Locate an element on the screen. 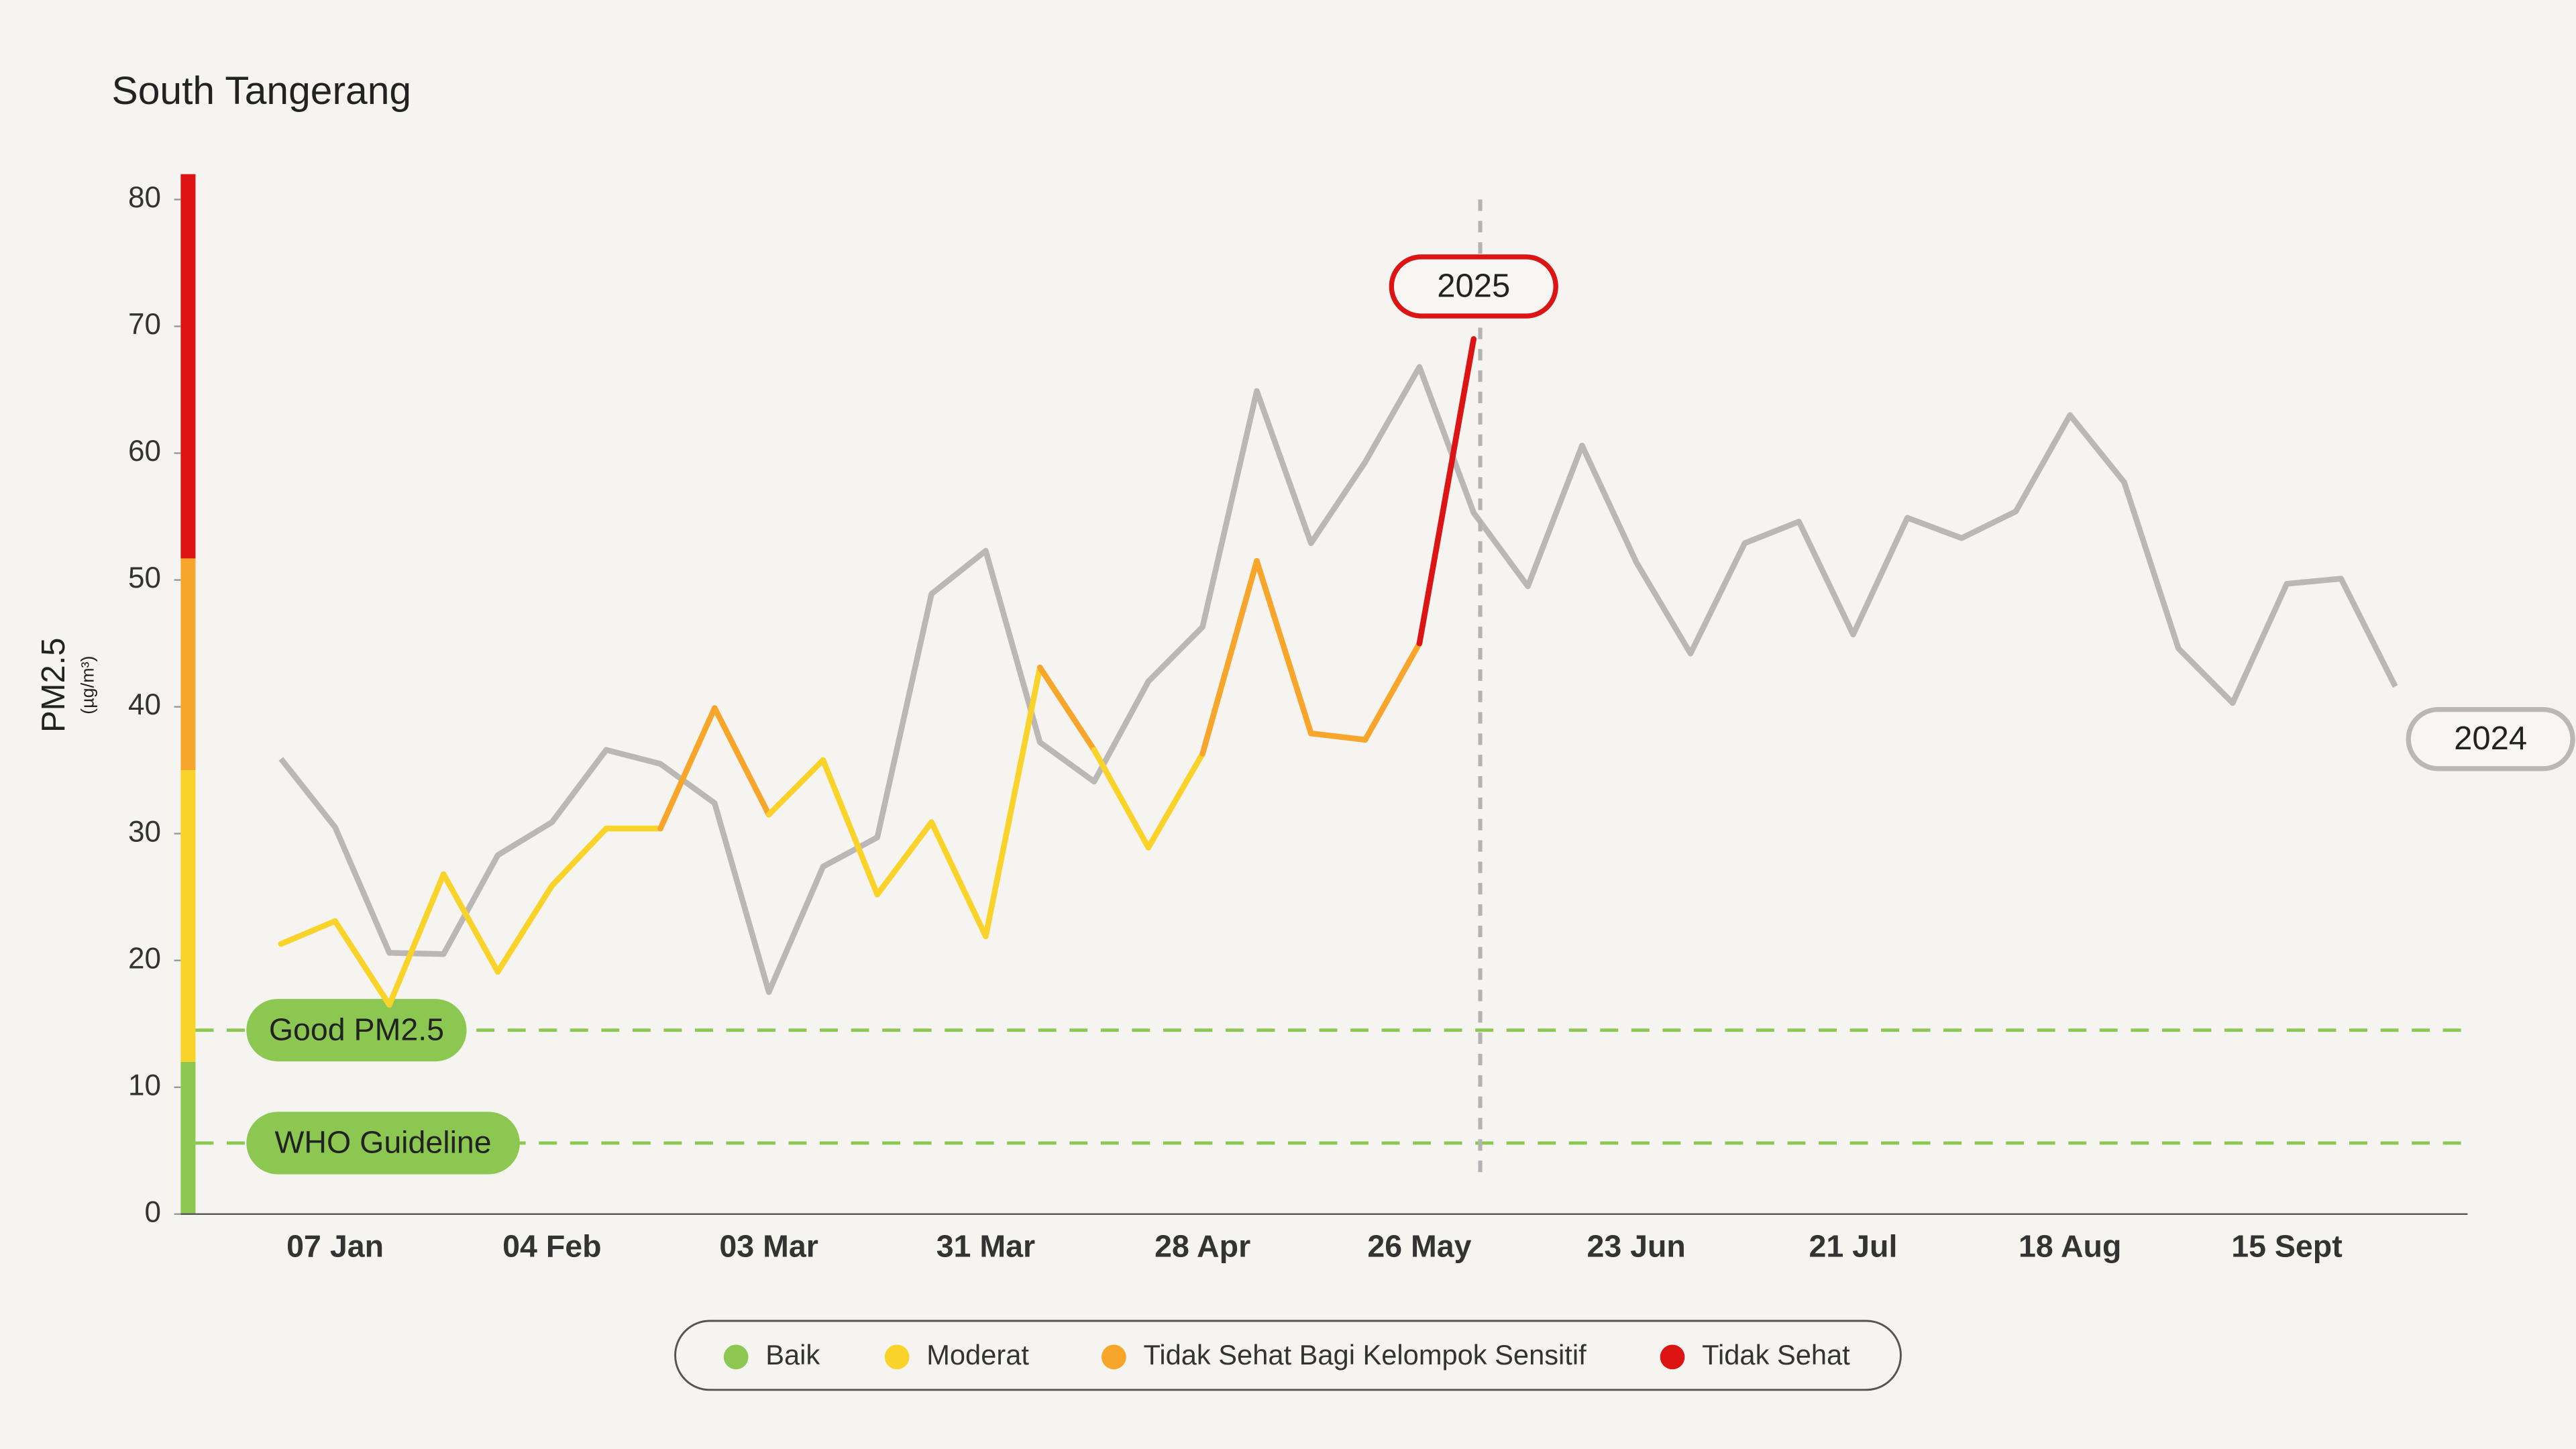 The width and height of the screenshot is (2576, 1449). y-axis-label: PM2.5 is located at coordinates (54, 685).